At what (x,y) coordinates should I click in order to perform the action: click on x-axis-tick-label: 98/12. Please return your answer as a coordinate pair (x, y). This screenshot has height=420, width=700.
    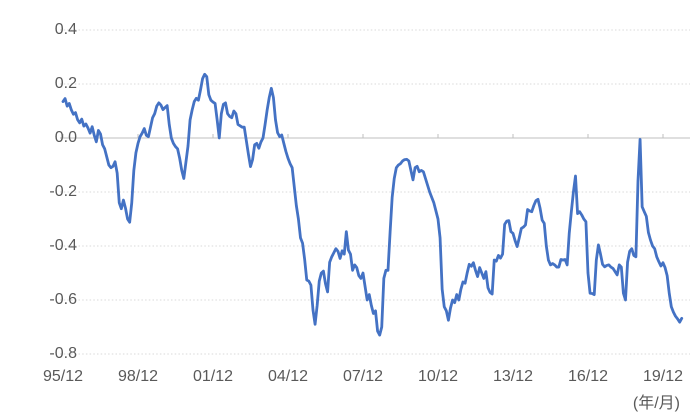
    Looking at the image, I should click on (137, 376).